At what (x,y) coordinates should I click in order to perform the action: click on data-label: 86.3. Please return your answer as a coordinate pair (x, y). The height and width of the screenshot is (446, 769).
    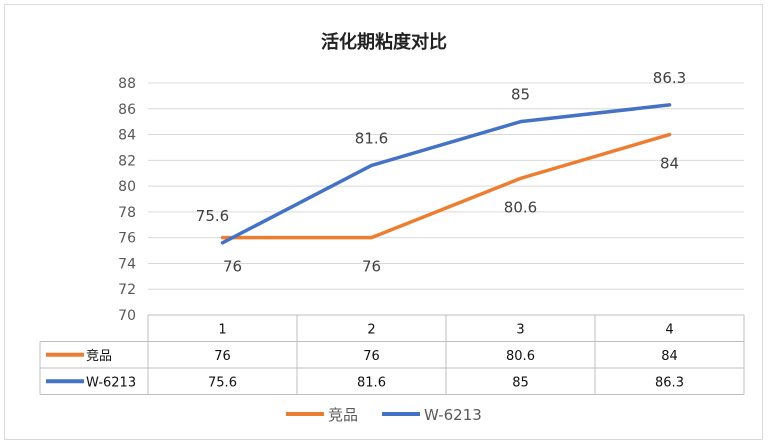
    Looking at the image, I should click on (669, 78).